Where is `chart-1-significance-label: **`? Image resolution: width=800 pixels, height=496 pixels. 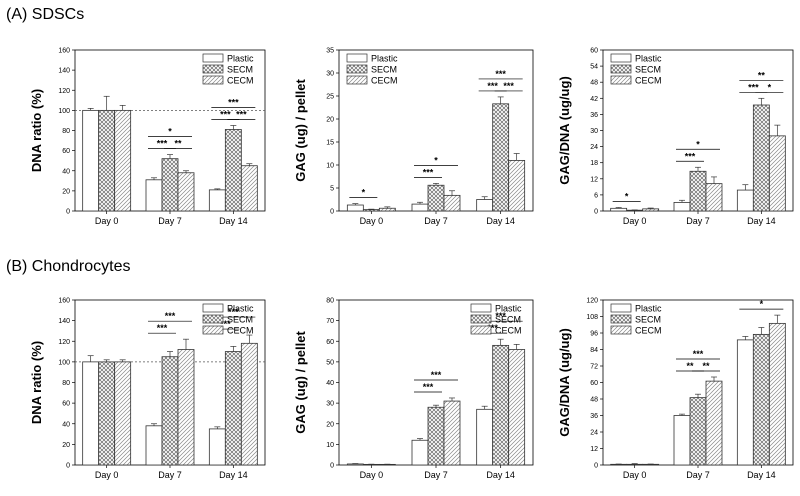
chart-1-significance-label: ** is located at coordinates (178, 144).